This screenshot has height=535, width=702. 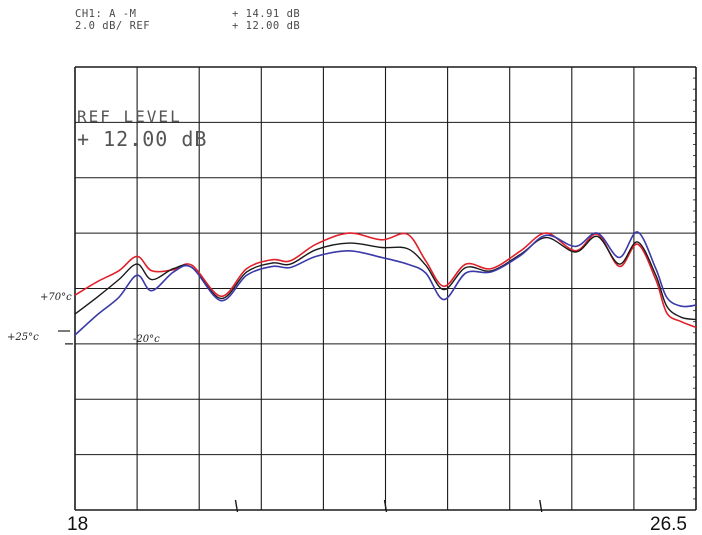 What do you see at coordinates (266, 14) in the screenshot?
I see `header-line1-right: + 14.91 dB` at bounding box center [266, 14].